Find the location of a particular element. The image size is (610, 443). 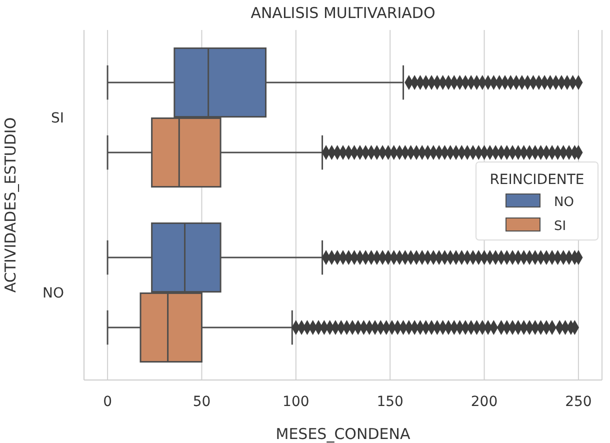

x-tick-label: 100 is located at coordinates (296, 402).